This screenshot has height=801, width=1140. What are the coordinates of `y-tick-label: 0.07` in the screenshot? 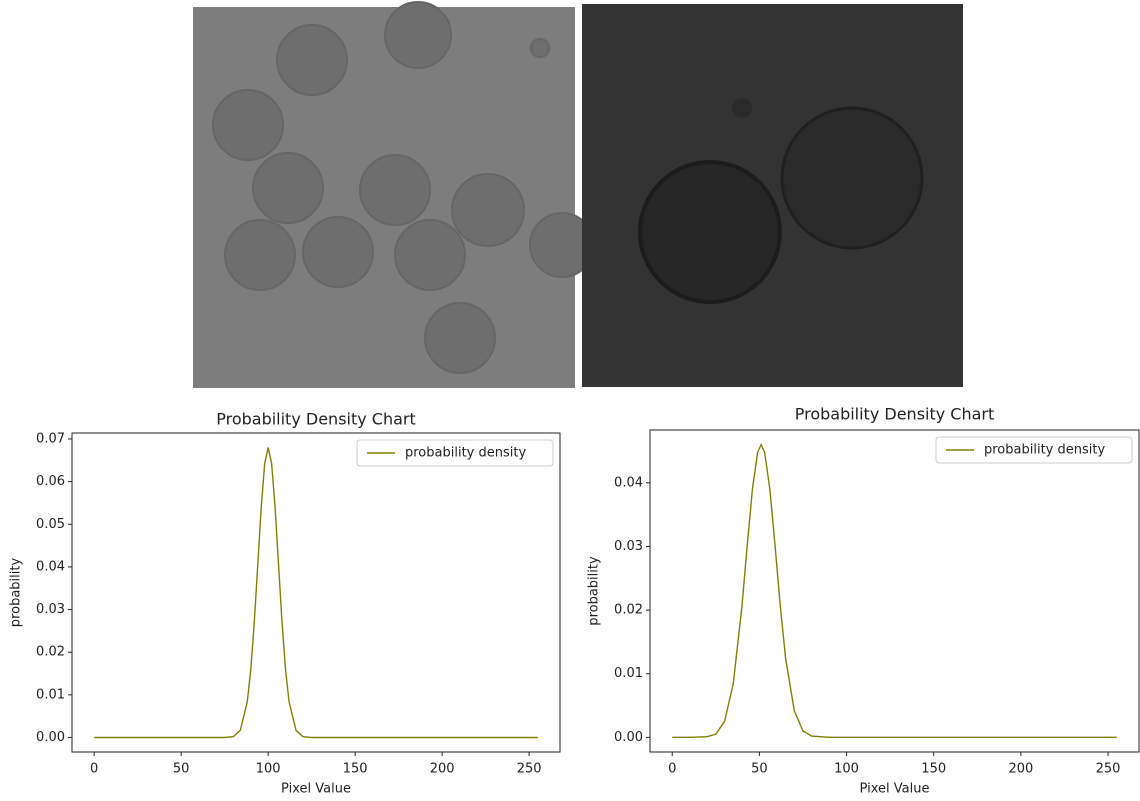 It's located at (50, 438).